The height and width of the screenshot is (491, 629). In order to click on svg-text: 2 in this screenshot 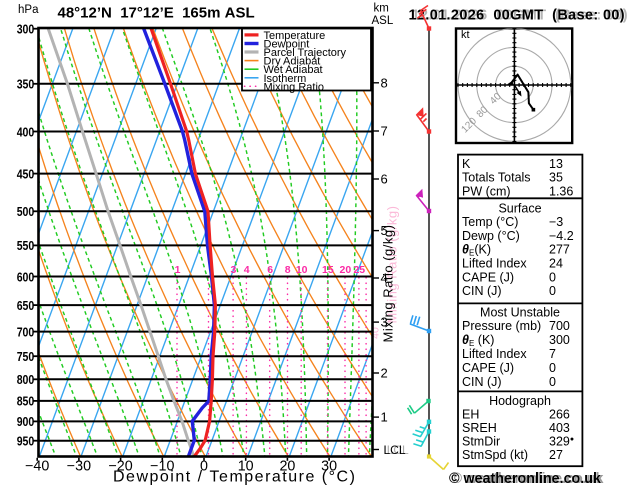, I will do `click(384, 373)`.